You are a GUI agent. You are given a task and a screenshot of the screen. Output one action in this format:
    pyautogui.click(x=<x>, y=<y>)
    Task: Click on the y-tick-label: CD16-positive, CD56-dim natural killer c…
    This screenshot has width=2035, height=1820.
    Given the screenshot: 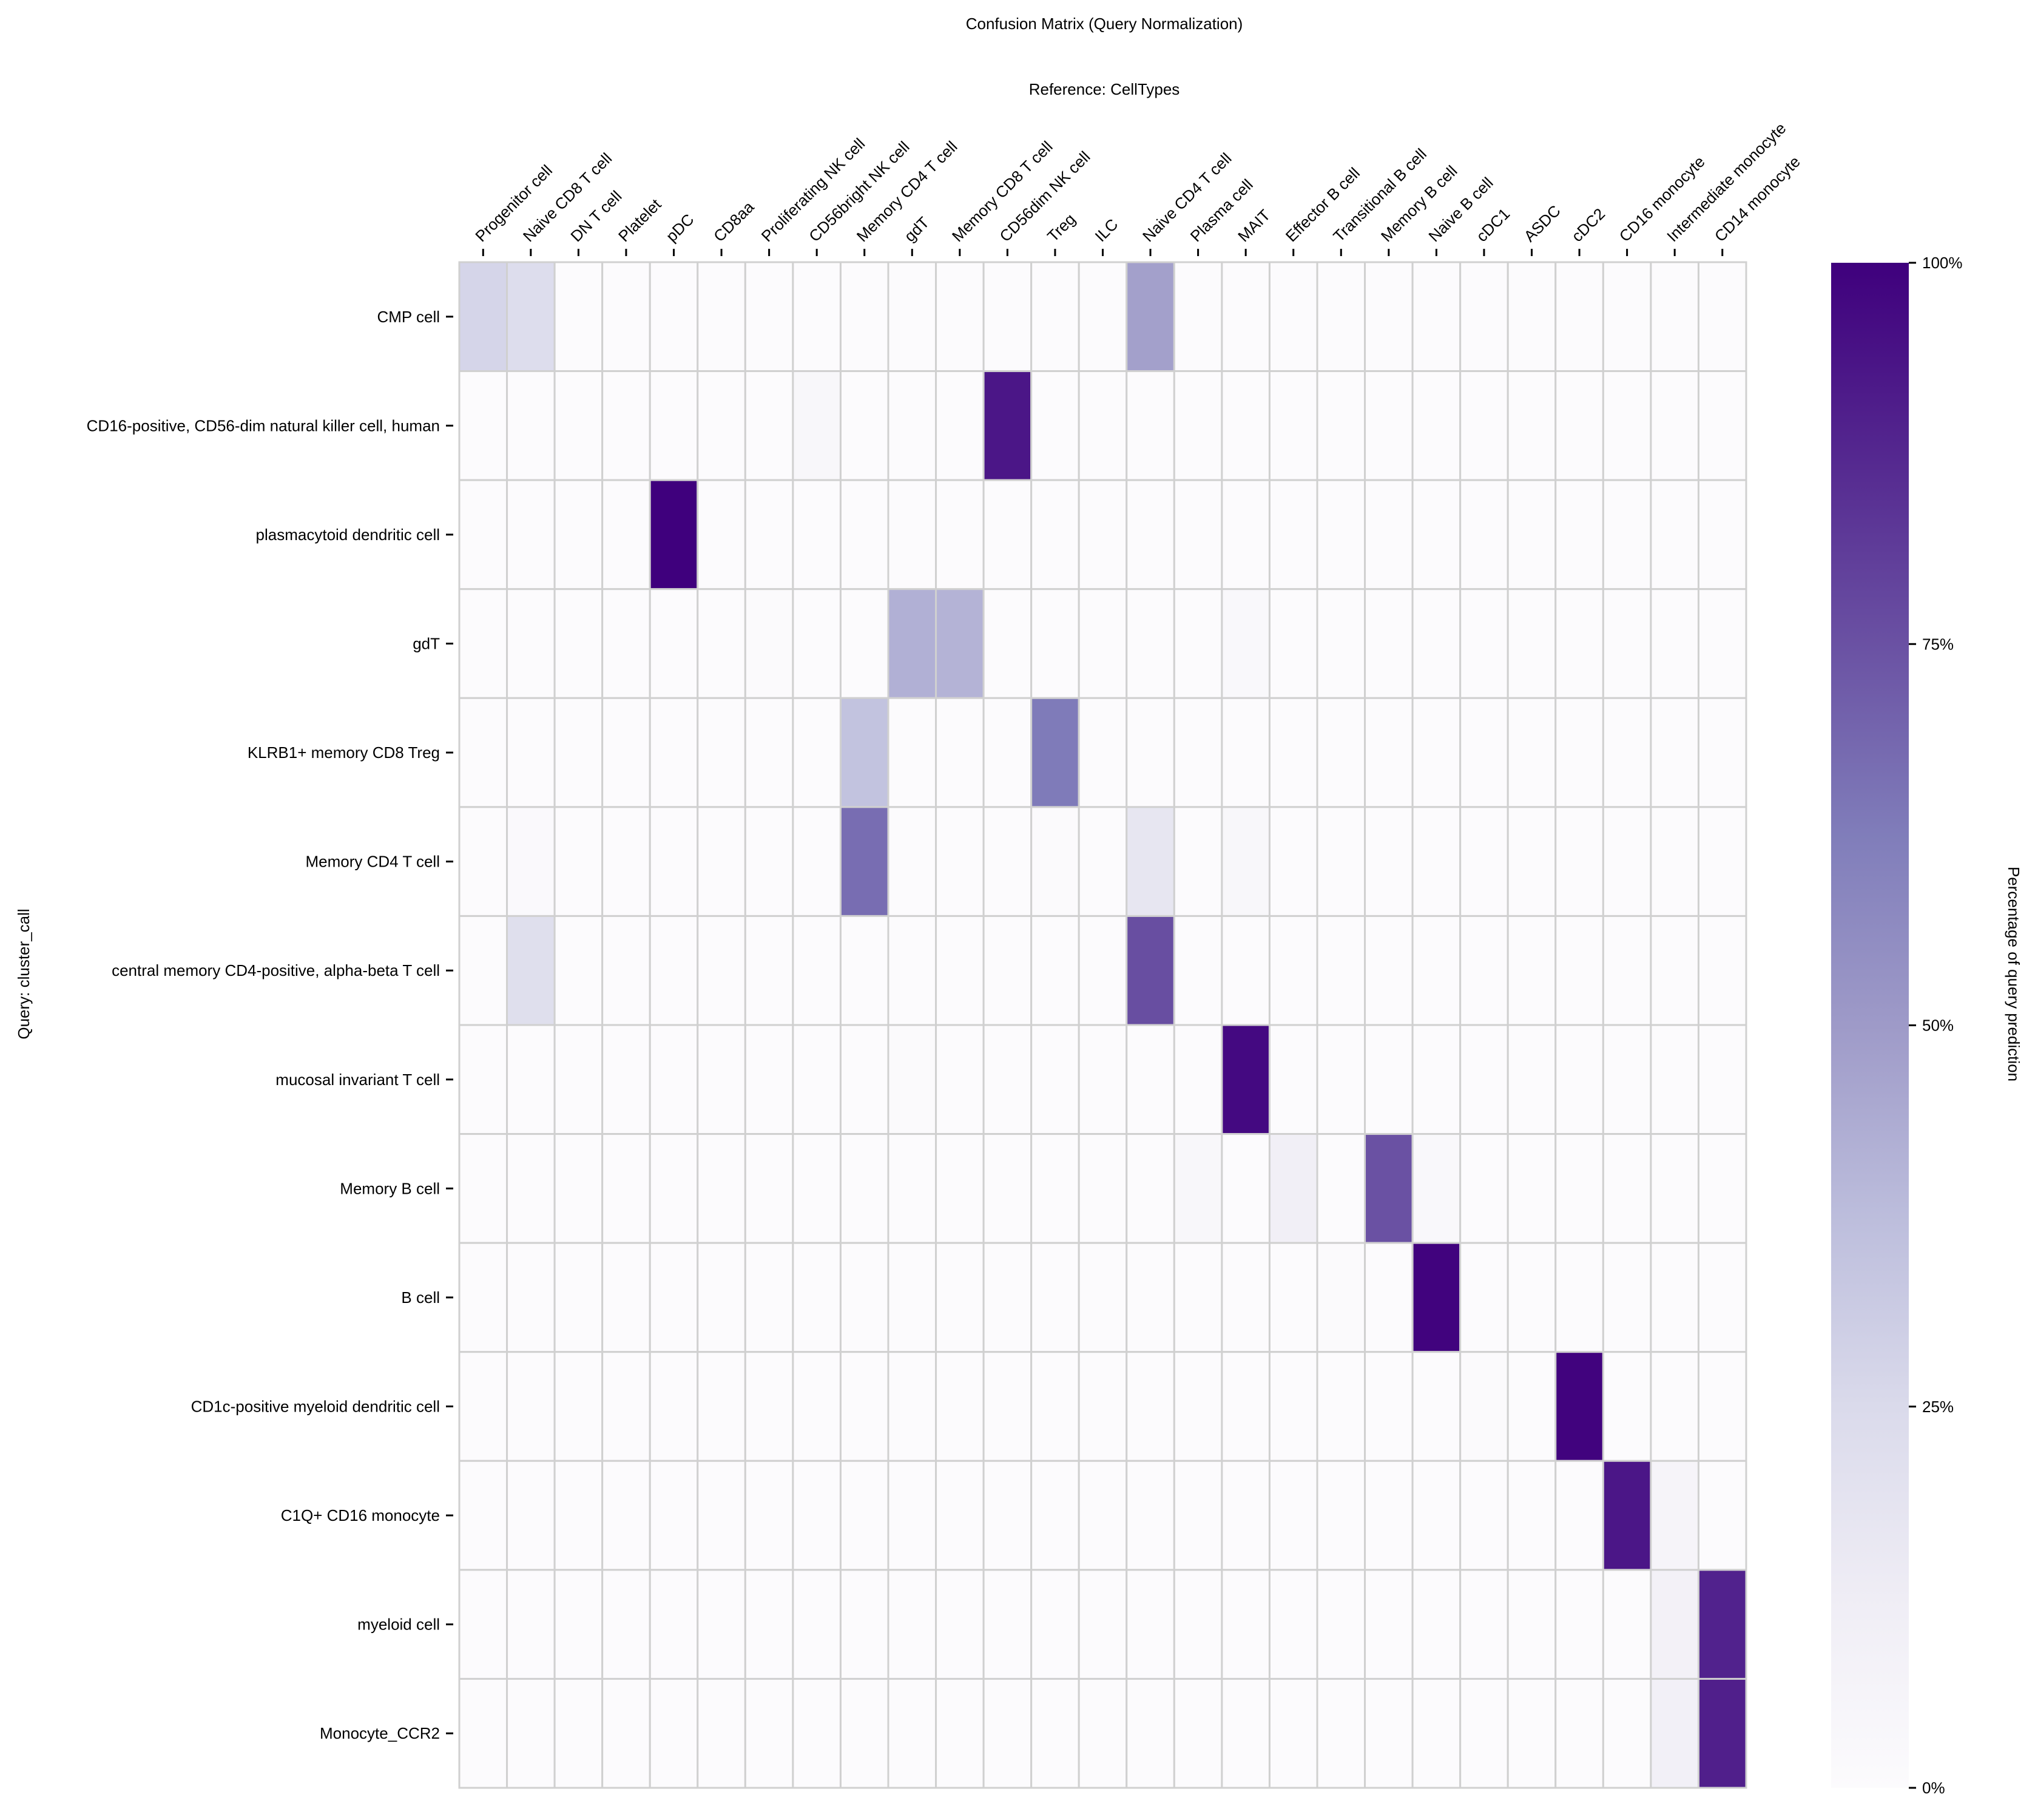 What is the action you would take?
    pyautogui.click(x=263, y=425)
    